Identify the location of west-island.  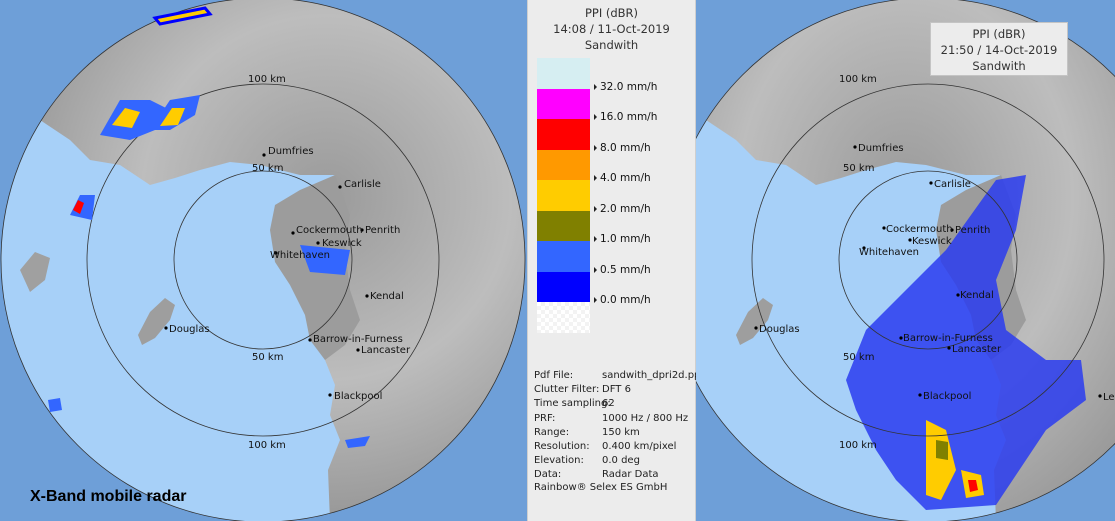
(35, 272).